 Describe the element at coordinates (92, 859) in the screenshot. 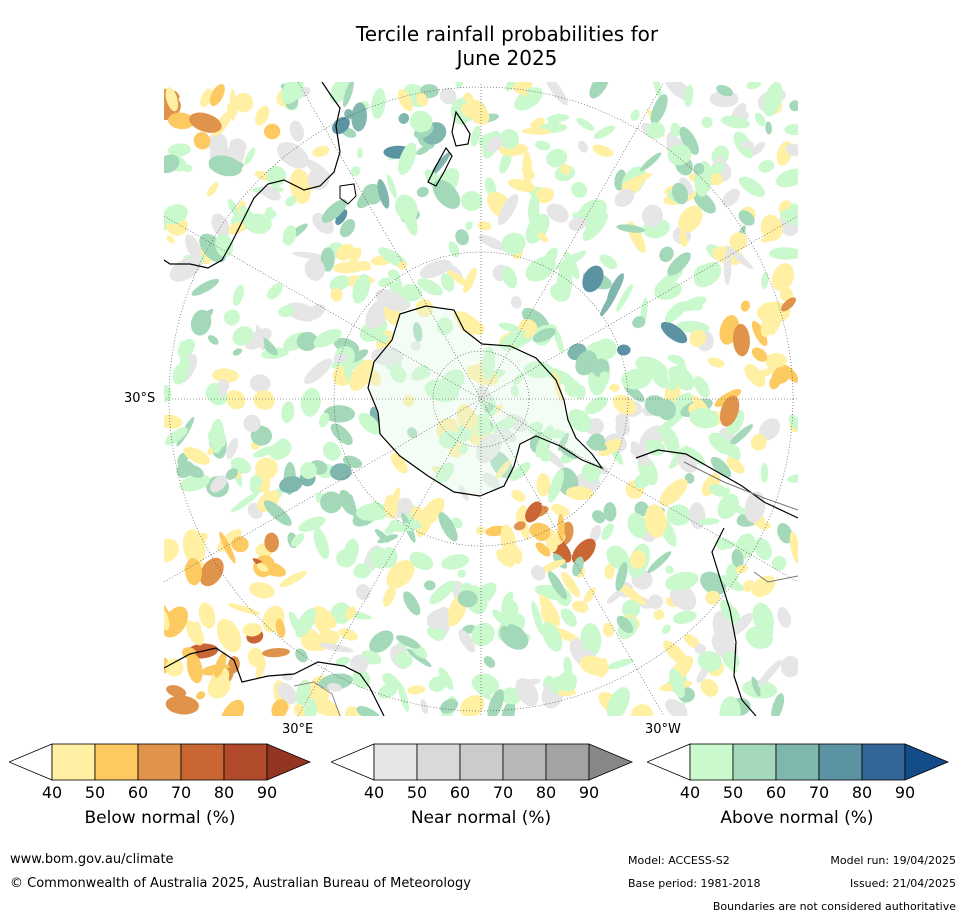

I see `footer-url: www.bom.gov.au/climate` at that location.